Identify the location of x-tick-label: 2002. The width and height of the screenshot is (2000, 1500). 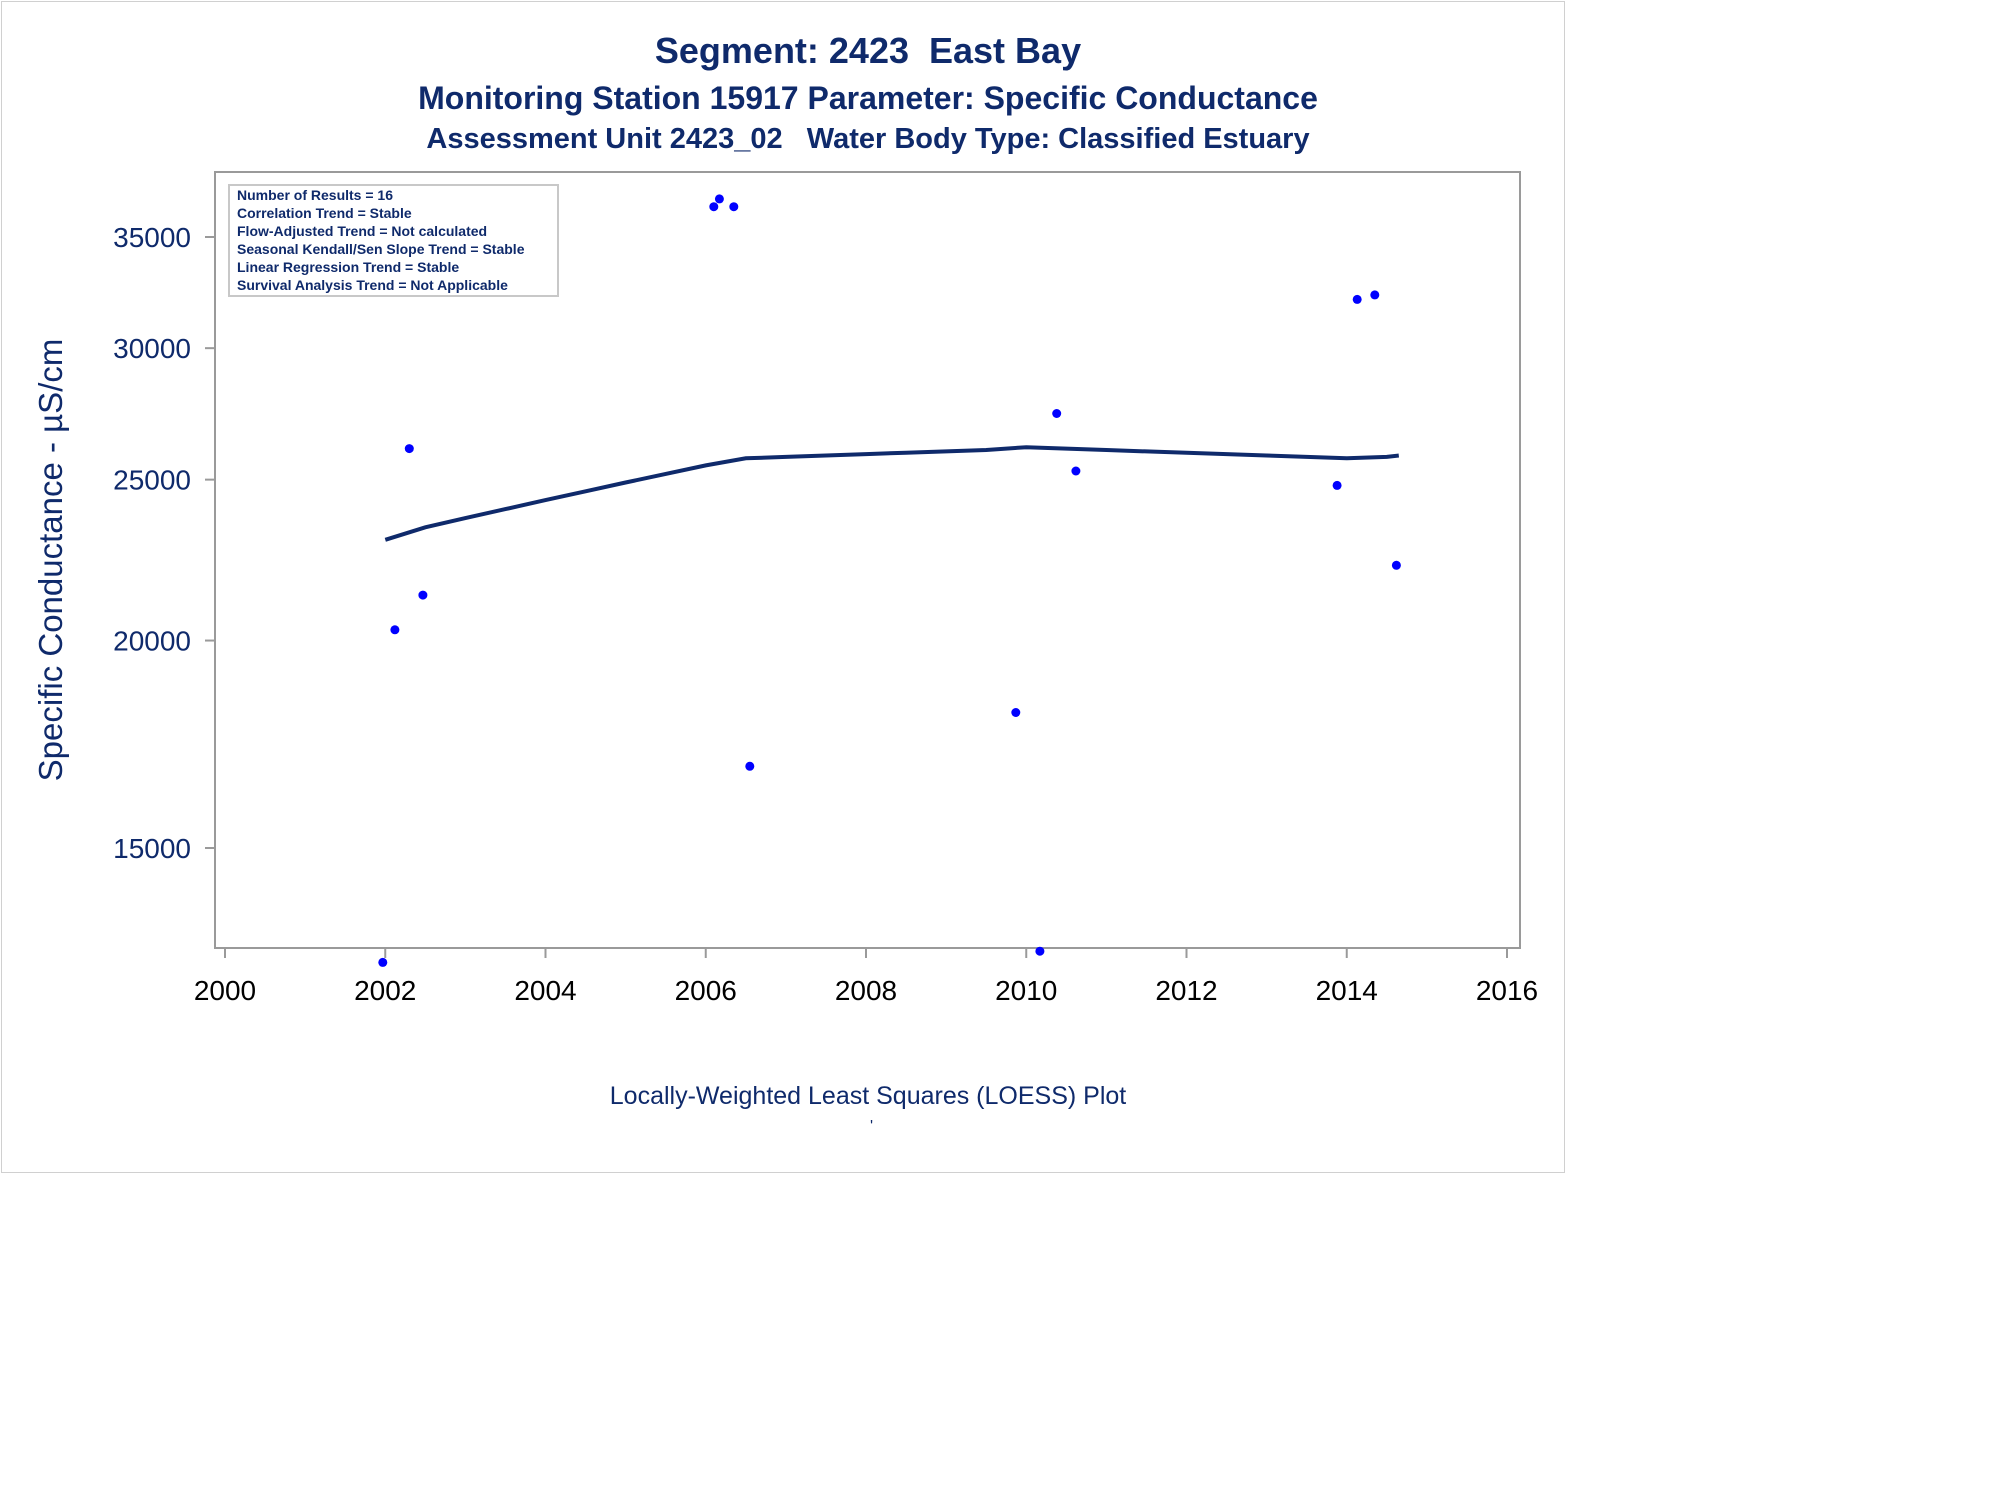
(385, 990).